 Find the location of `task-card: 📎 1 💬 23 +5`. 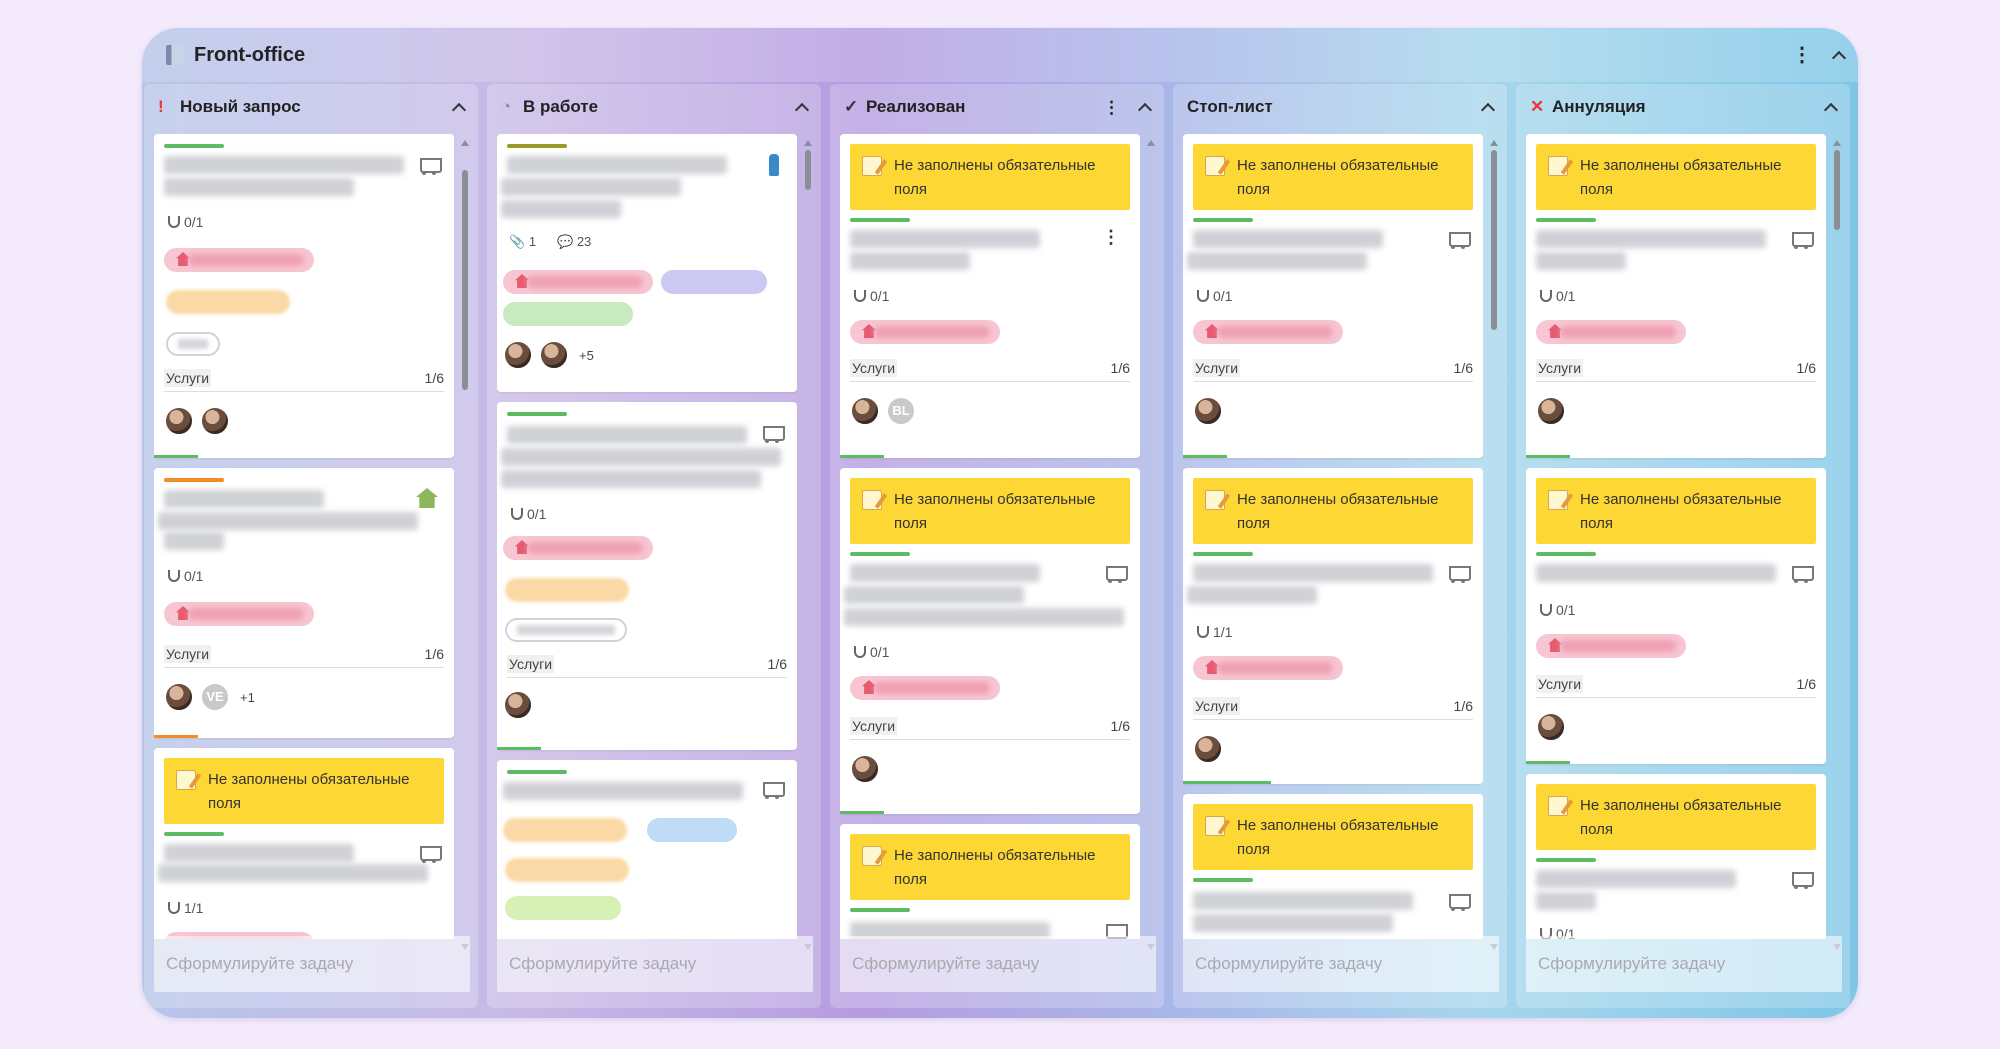

task-card: 📎 1 💬 23 +5 is located at coordinates (647, 263).